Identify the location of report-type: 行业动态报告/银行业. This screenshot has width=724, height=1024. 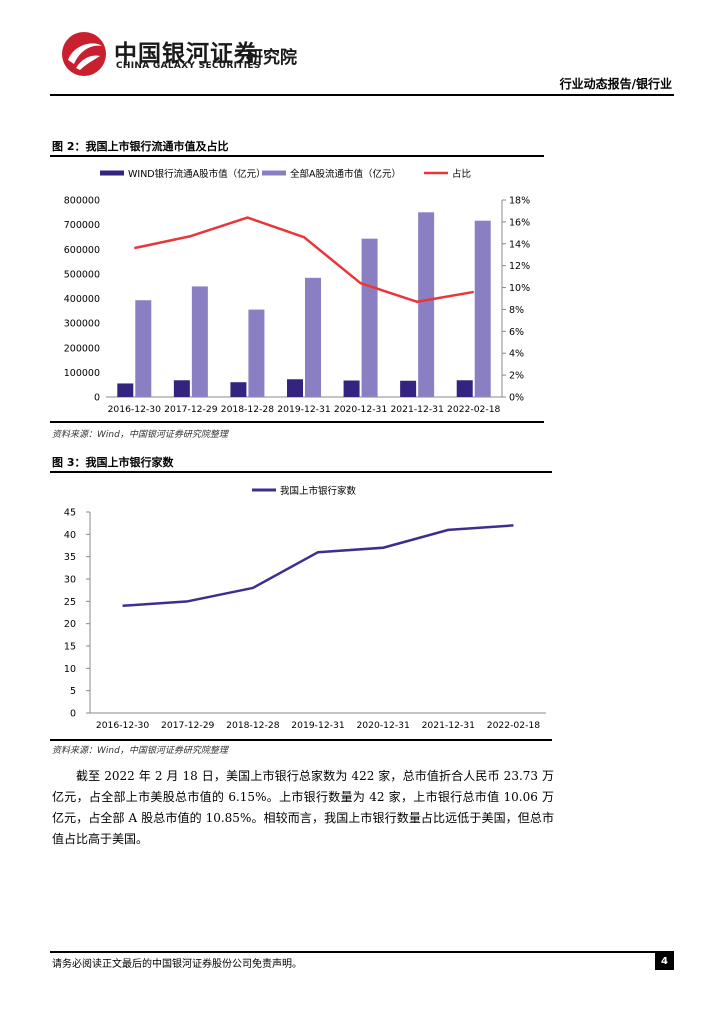
(615, 84).